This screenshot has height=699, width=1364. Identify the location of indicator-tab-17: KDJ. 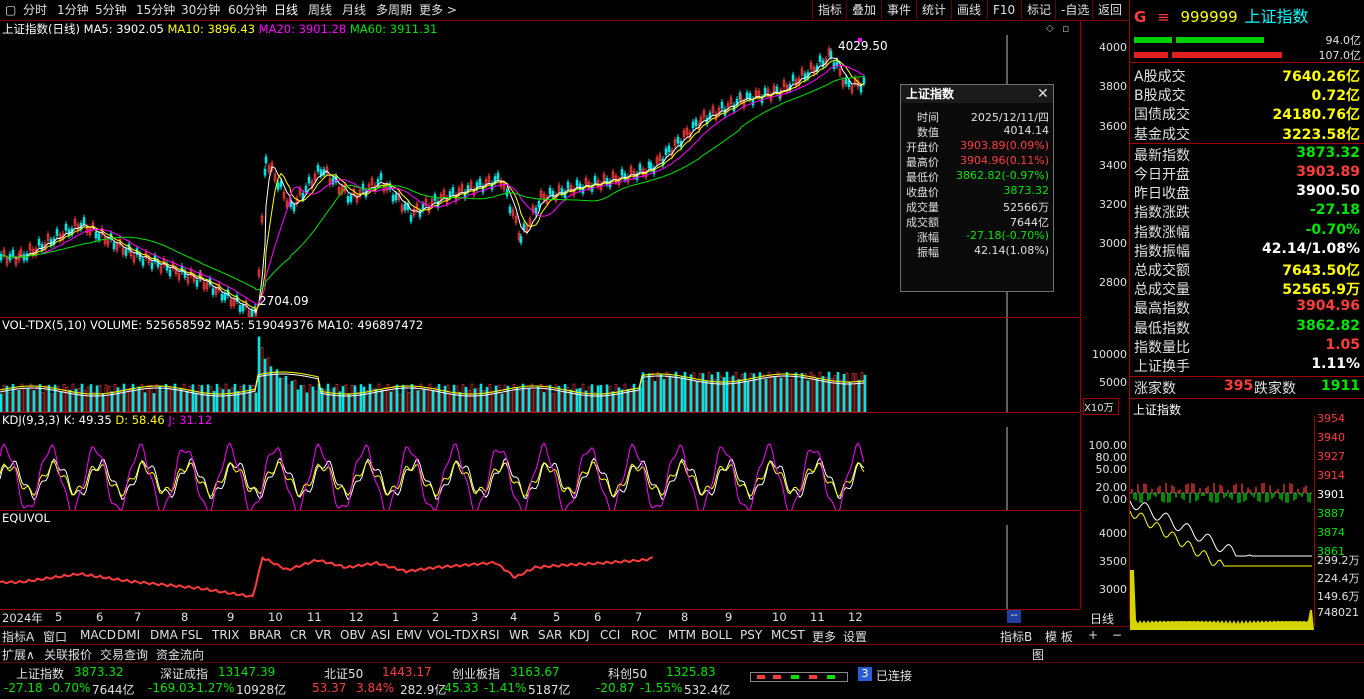
(579, 635).